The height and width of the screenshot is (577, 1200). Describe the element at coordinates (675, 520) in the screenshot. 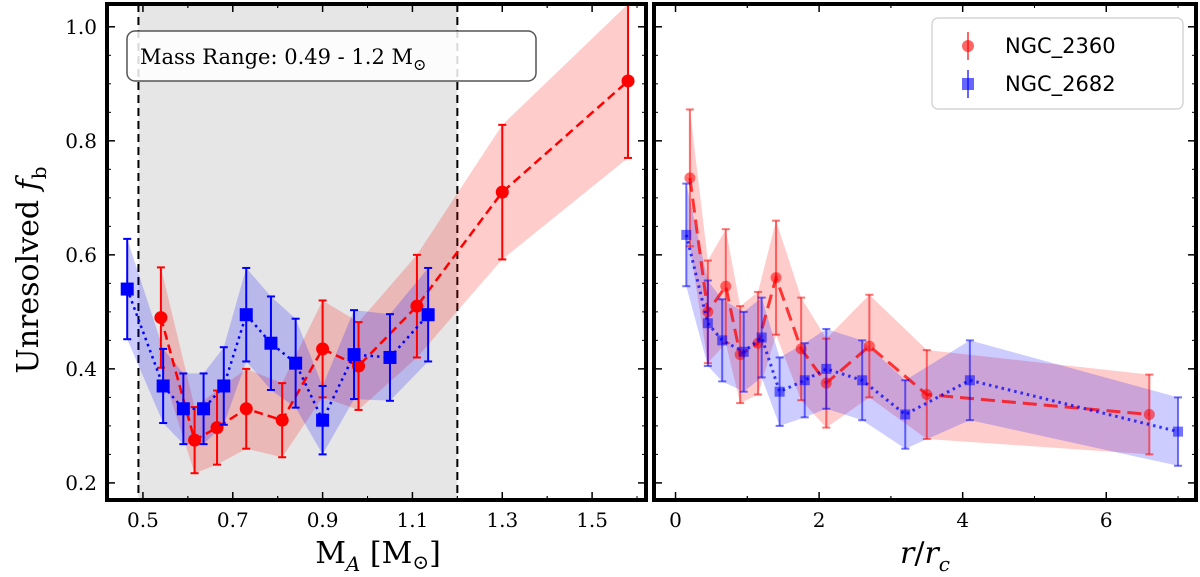

I see `right-x-tick-label: 0` at that location.